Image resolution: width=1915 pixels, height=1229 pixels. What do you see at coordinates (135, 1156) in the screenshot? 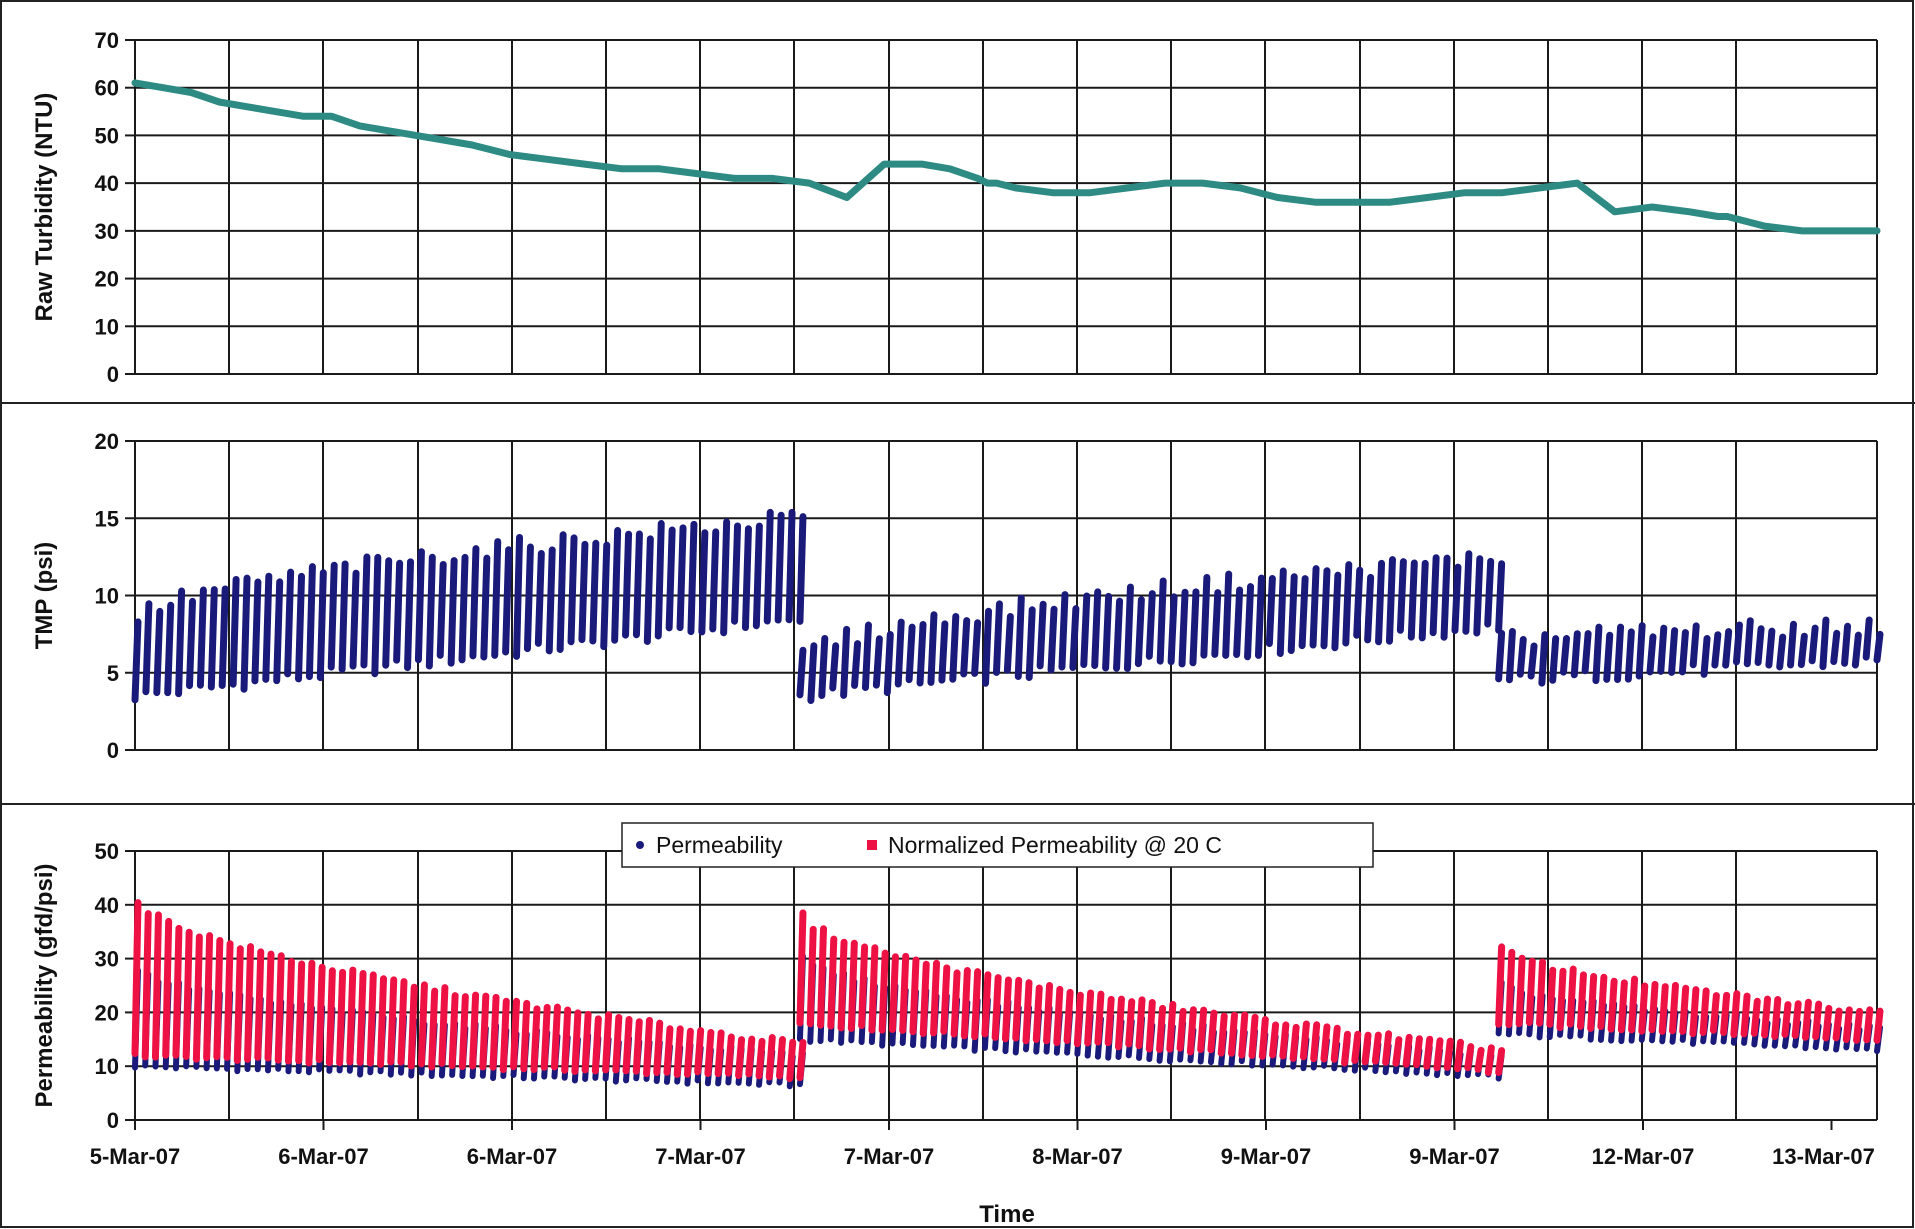
I see `x-tick-label: 5-Mar-07` at bounding box center [135, 1156].